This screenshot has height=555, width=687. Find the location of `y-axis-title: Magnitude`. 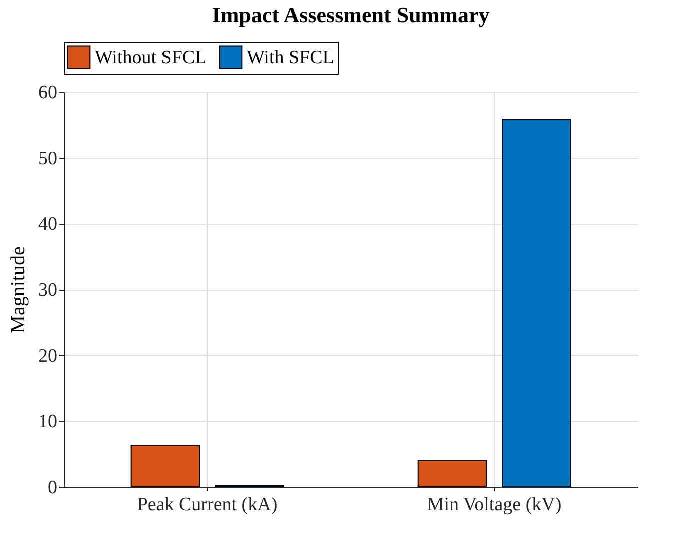

y-axis-title: Magnitude is located at coordinates (19, 290).